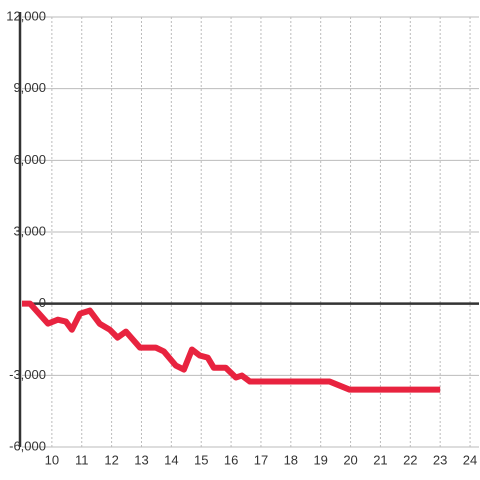 The height and width of the screenshot is (480, 480). Describe the element at coordinates (42, 302) in the screenshot. I see `y-tick-label: 0` at that location.